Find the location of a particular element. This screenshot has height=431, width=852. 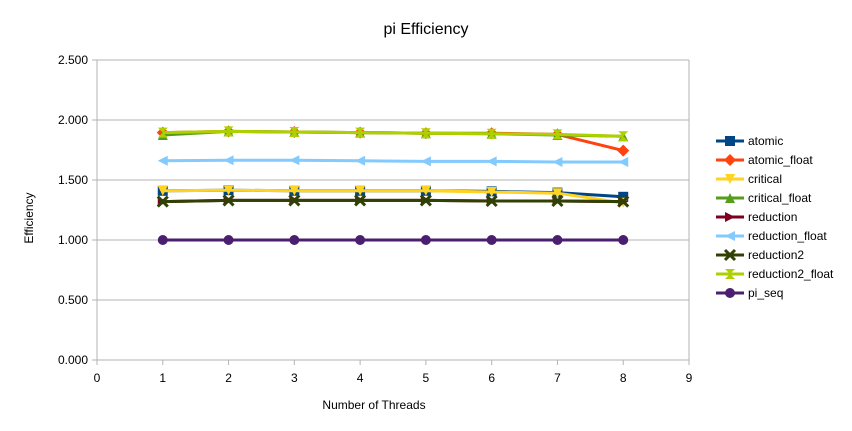

legend-label: atomic is located at coordinates (765, 141).